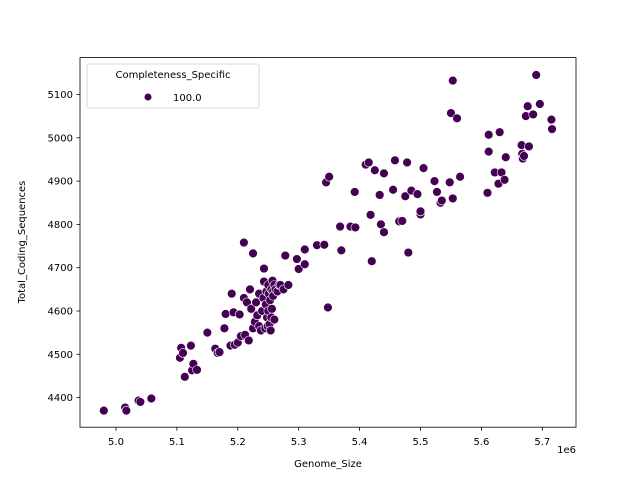 Image resolution: width=640 pixels, height=480 pixels. Describe the element at coordinates (299, 442) in the screenshot. I see `x-tick-label: 5.3` at that location.